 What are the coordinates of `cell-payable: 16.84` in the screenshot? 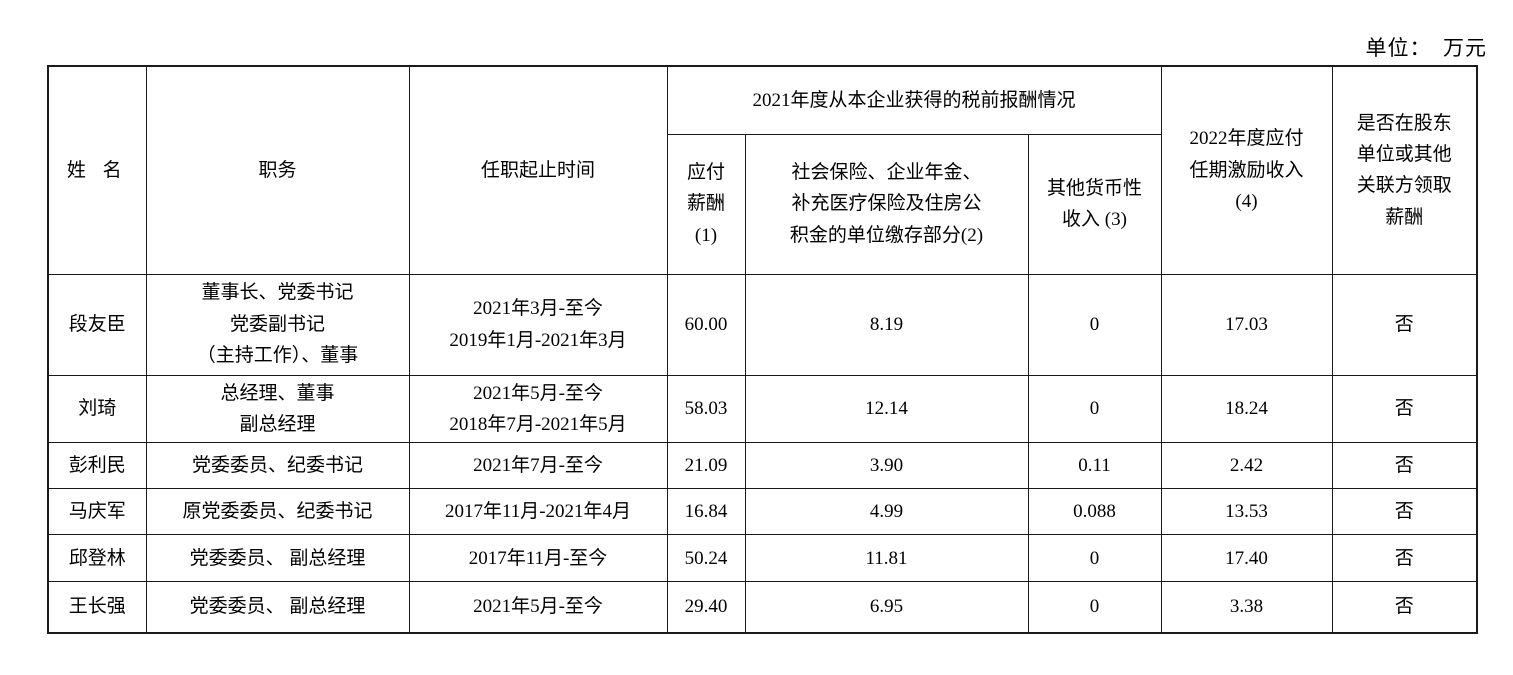 It's located at (706, 512).